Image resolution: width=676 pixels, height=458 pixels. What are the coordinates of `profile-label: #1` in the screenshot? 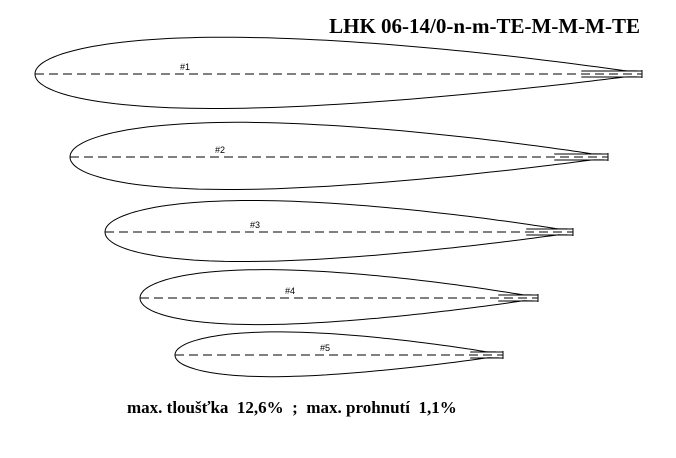 It's located at (185, 67).